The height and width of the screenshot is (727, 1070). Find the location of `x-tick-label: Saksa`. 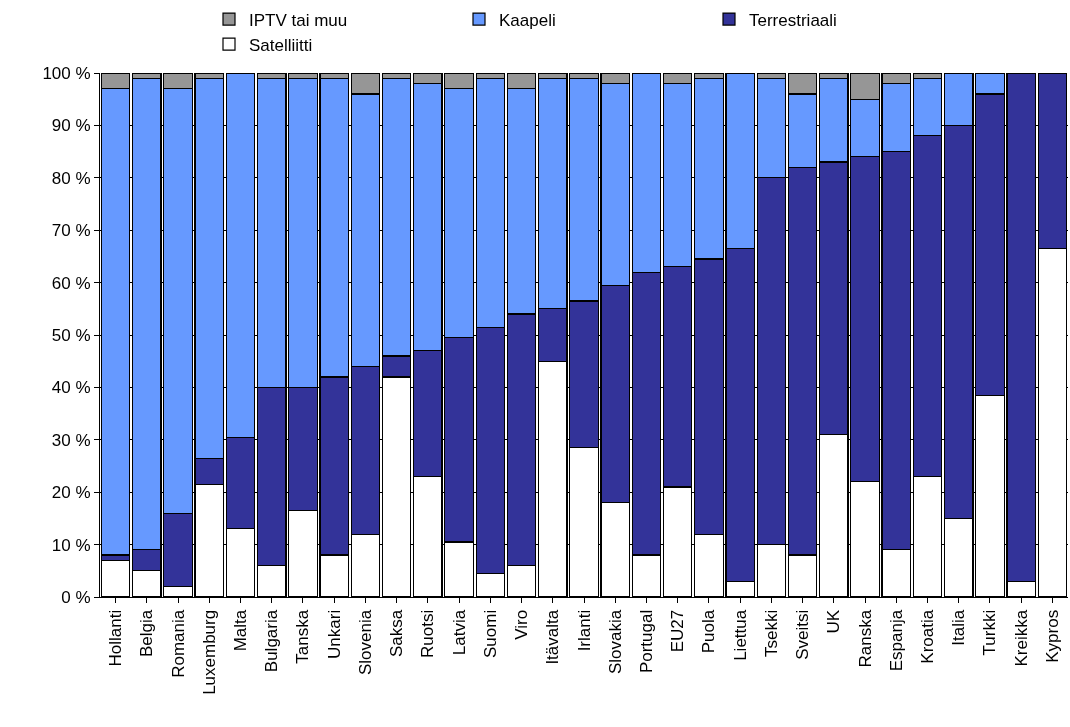

x-tick-label: Saksa is located at coordinates (397, 633).